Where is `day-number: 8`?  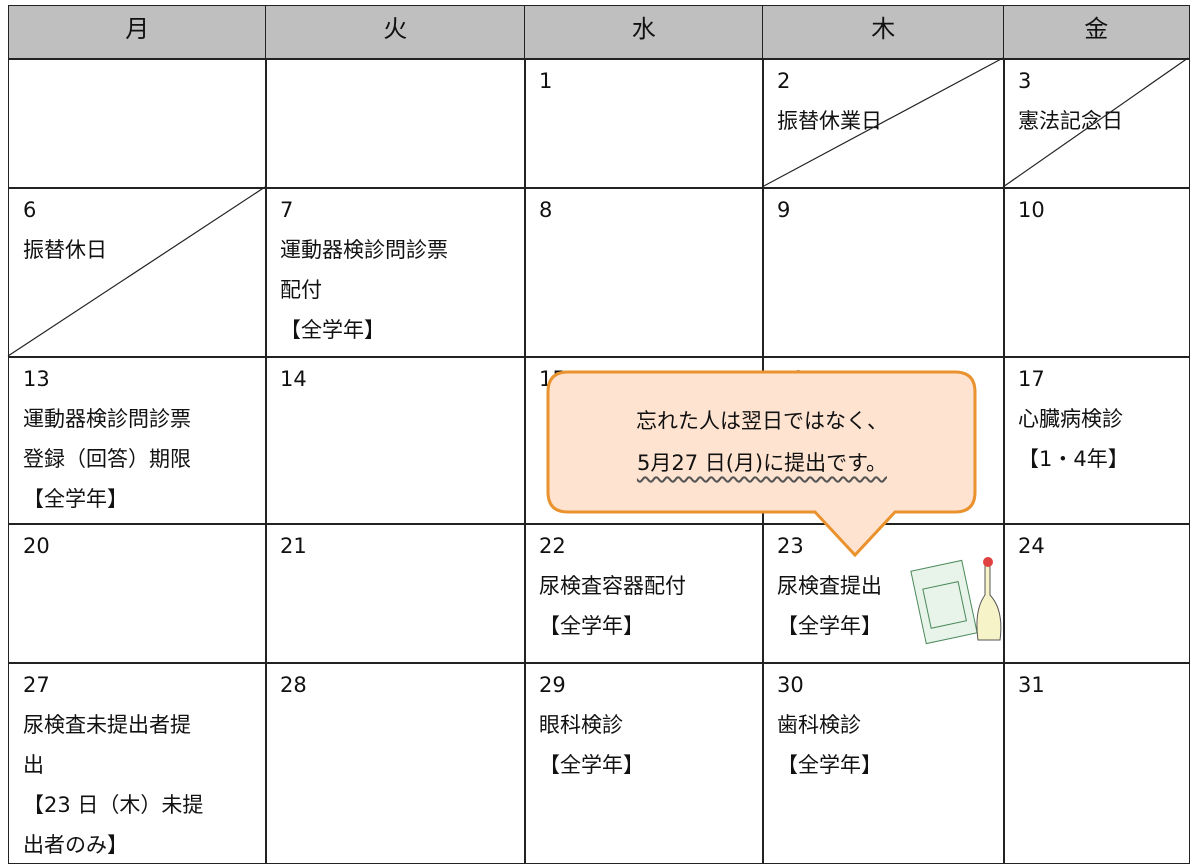 day-number: 8 is located at coordinates (546, 210).